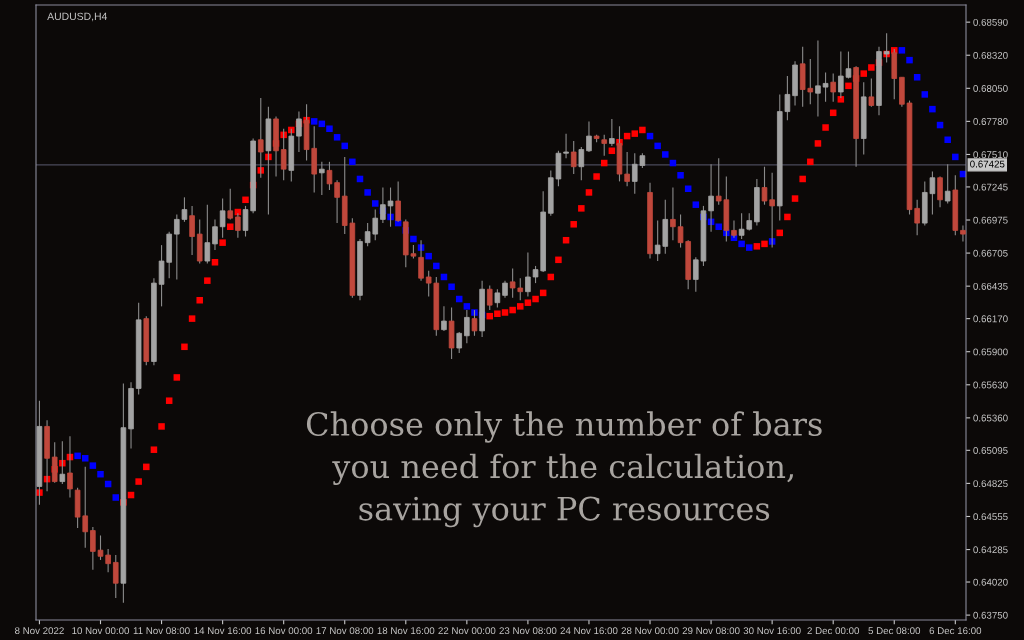 Image resolution: width=1024 pixels, height=640 pixels. Describe the element at coordinates (990, 187) in the screenshot. I see `y-tick-label: 0.67245` at that location.